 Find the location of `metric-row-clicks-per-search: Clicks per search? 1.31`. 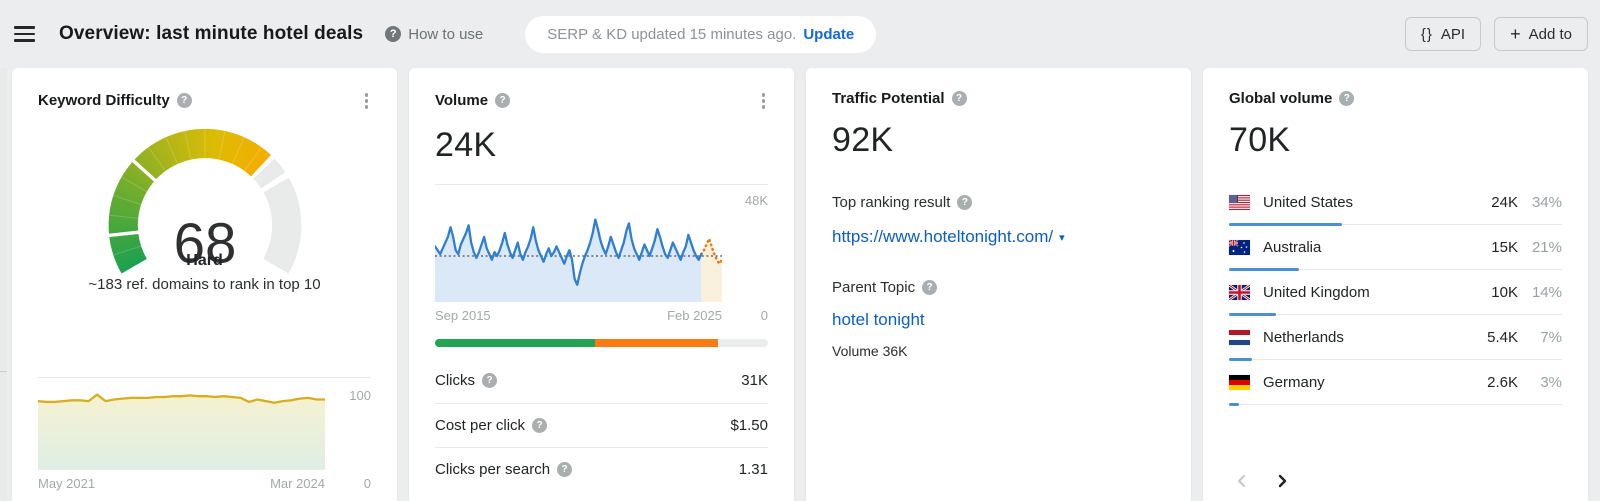

metric-row-clicks-per-search: Clicks per search? 1.31 is located at coordinates (601, 468).